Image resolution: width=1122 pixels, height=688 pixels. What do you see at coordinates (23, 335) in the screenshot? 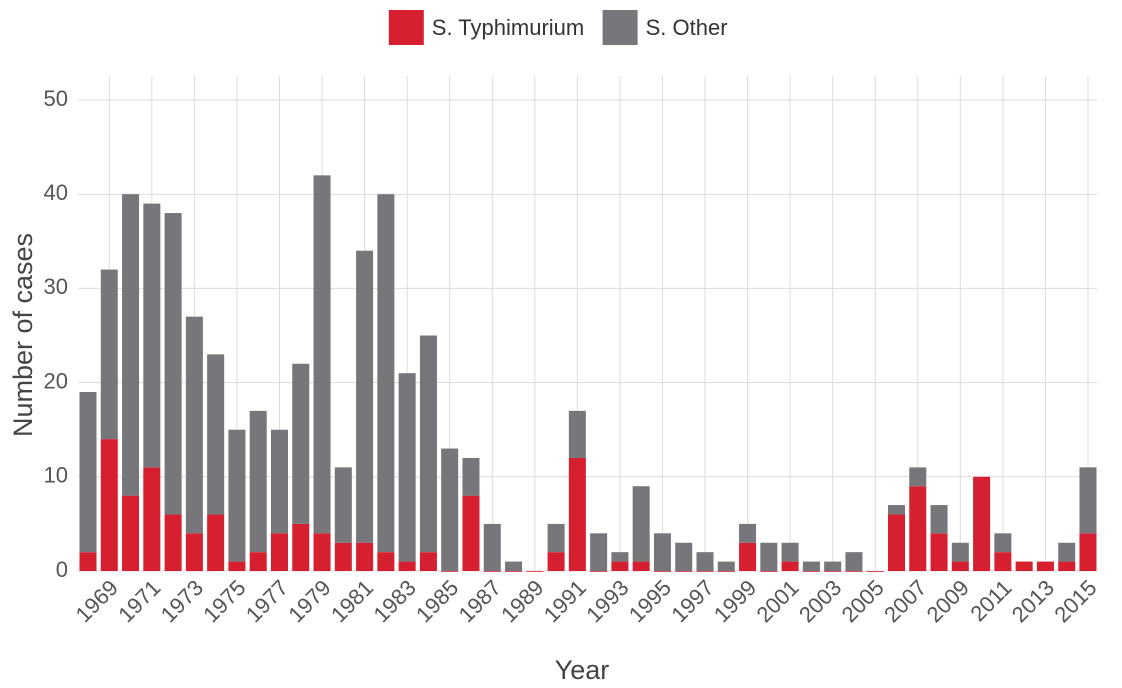
I see `y-axis-title: Number of cases` at bounding box center [23, 335].